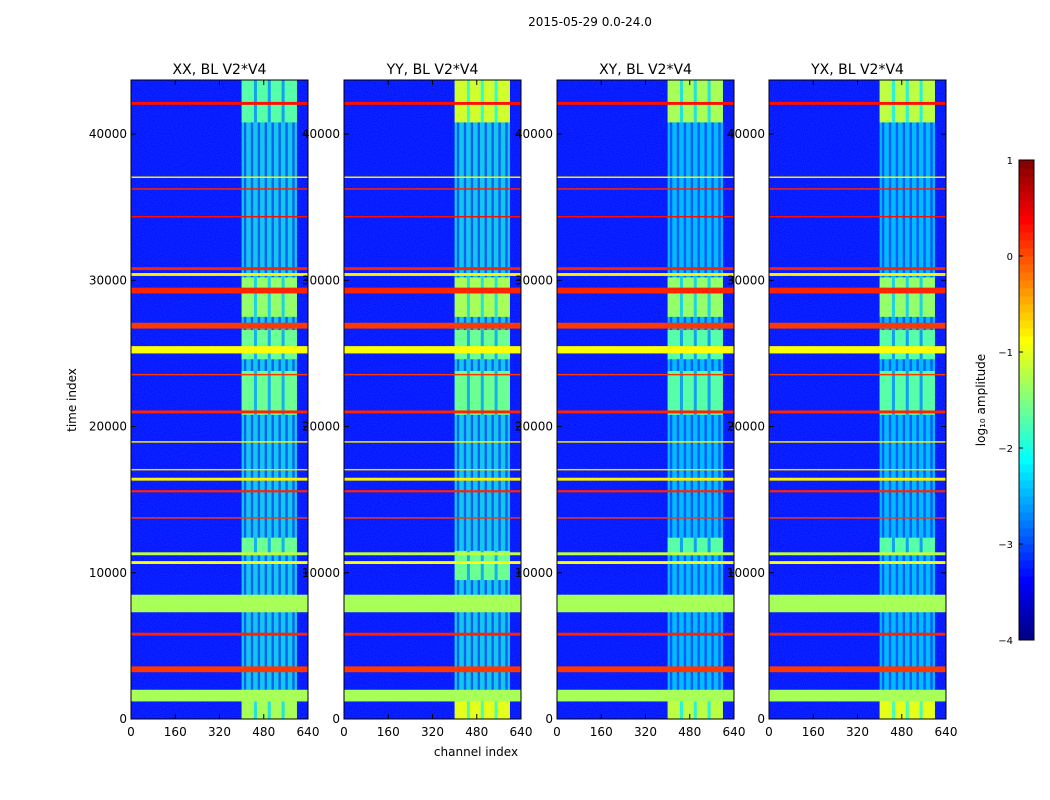  I want to click on y-axis-label: time index, so click(72, 400).